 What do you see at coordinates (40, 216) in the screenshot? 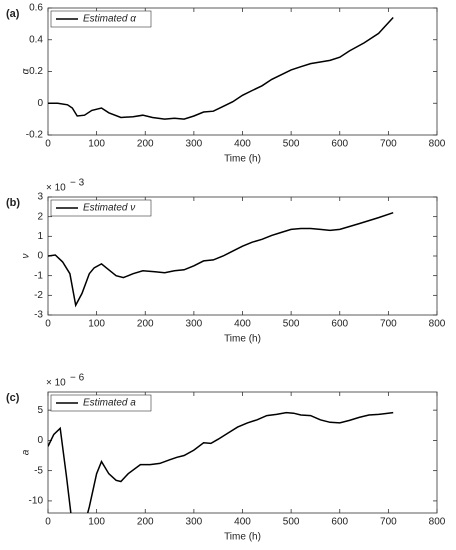
I see `y-tick-label: 2` at bounding box center [40, 216].